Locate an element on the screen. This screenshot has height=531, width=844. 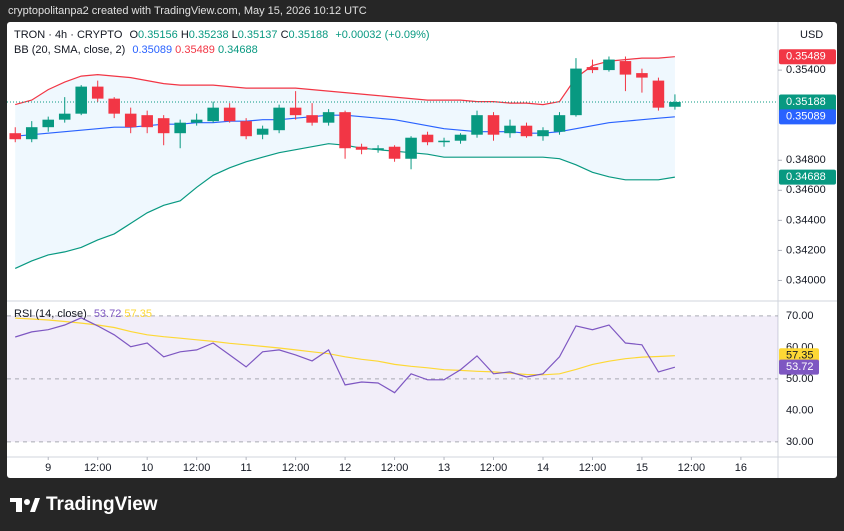
rsi-tag-label: 57.35 is located at coordinates (800, 356).